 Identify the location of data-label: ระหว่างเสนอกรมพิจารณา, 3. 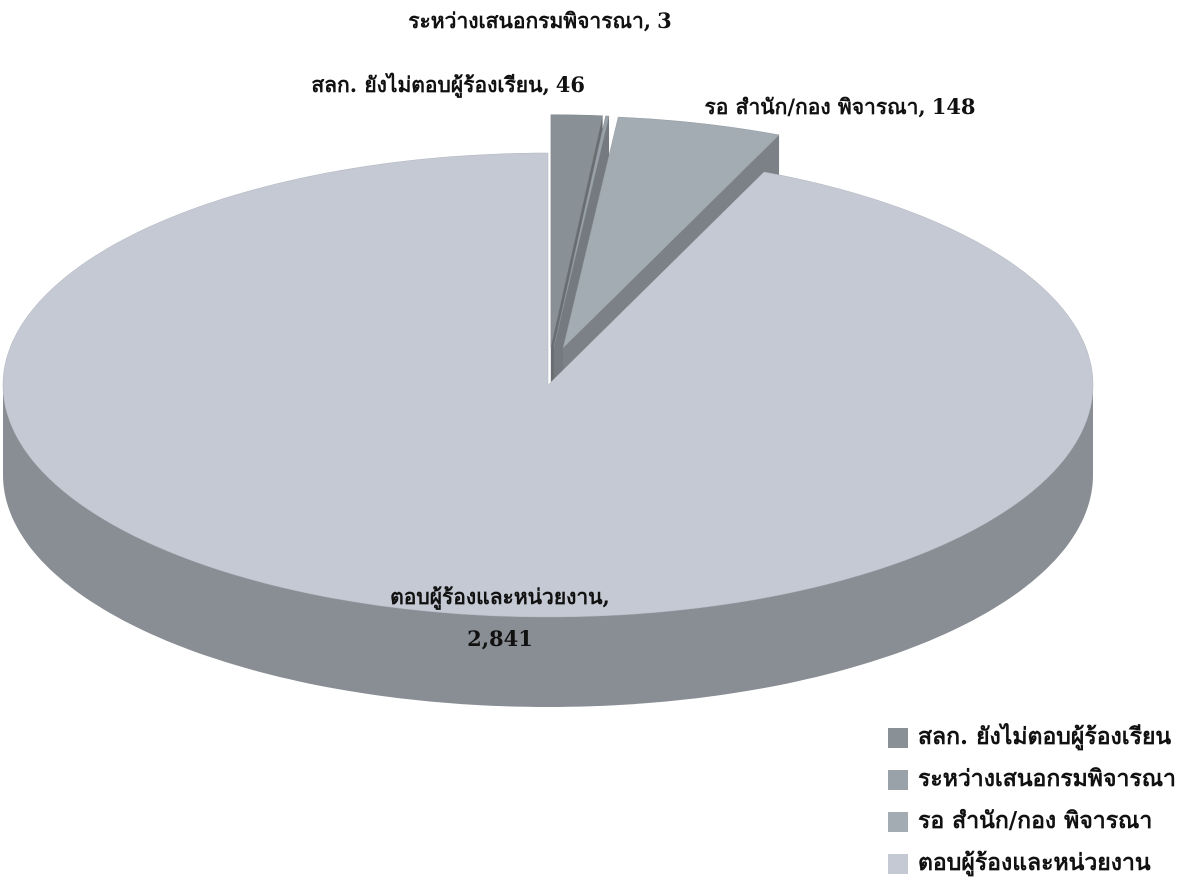
(539, 20).